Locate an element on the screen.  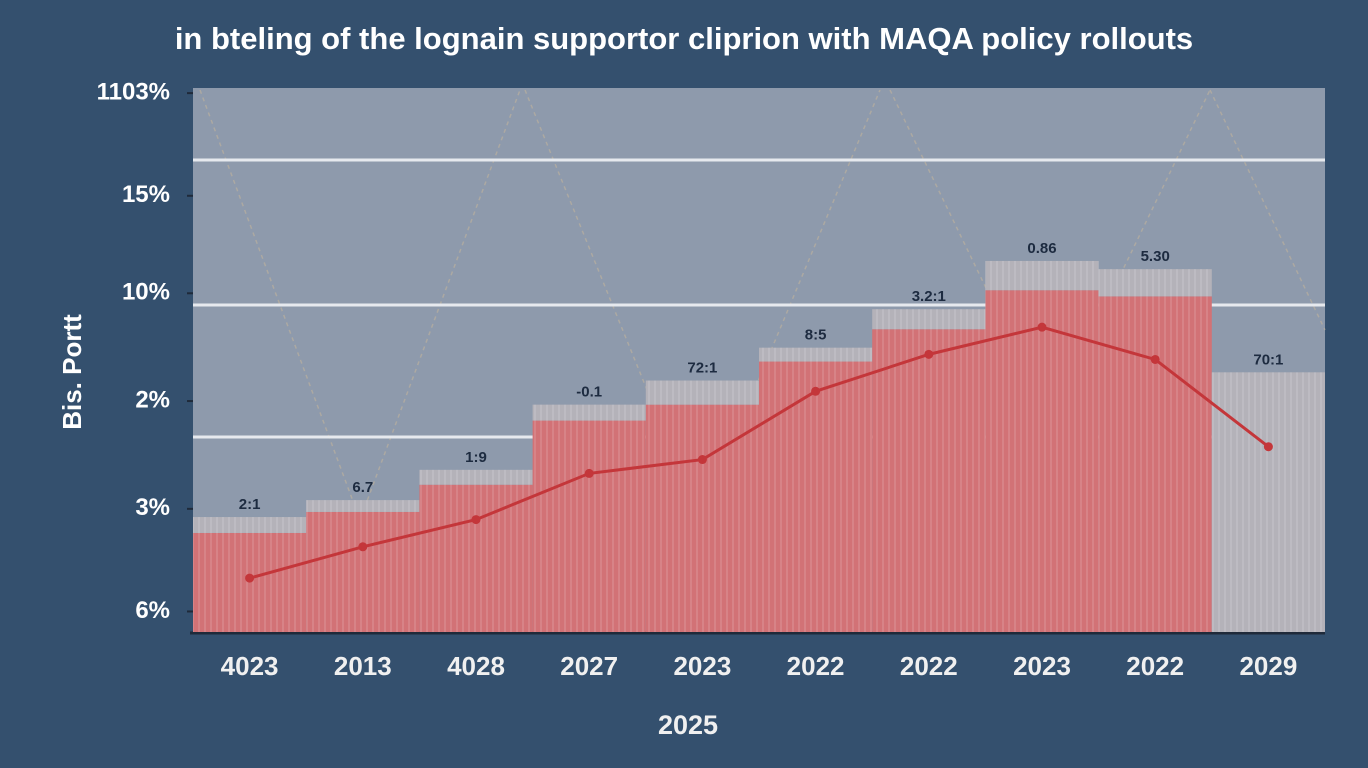
data-label: 1:9 is located at coordinates (476, 457).